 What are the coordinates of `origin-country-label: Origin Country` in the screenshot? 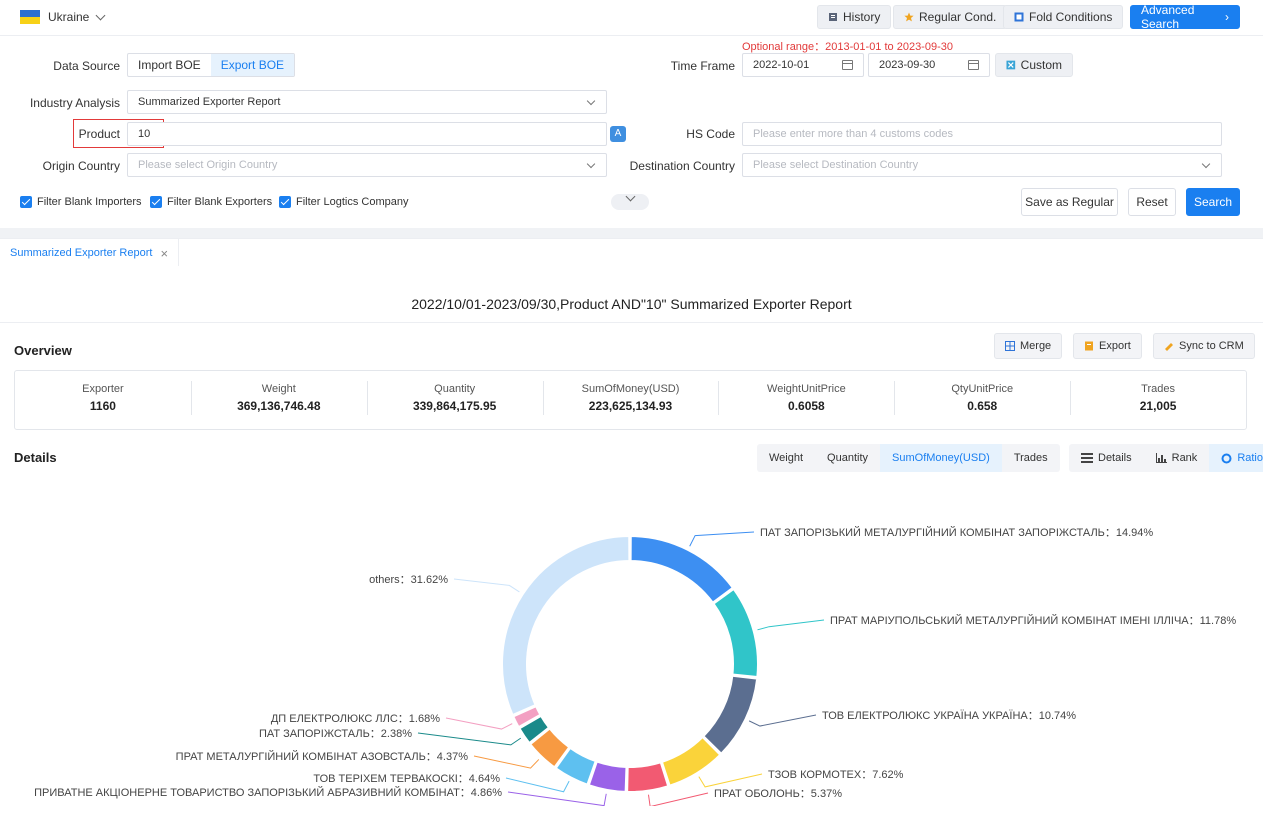 It's located at (81, 166).